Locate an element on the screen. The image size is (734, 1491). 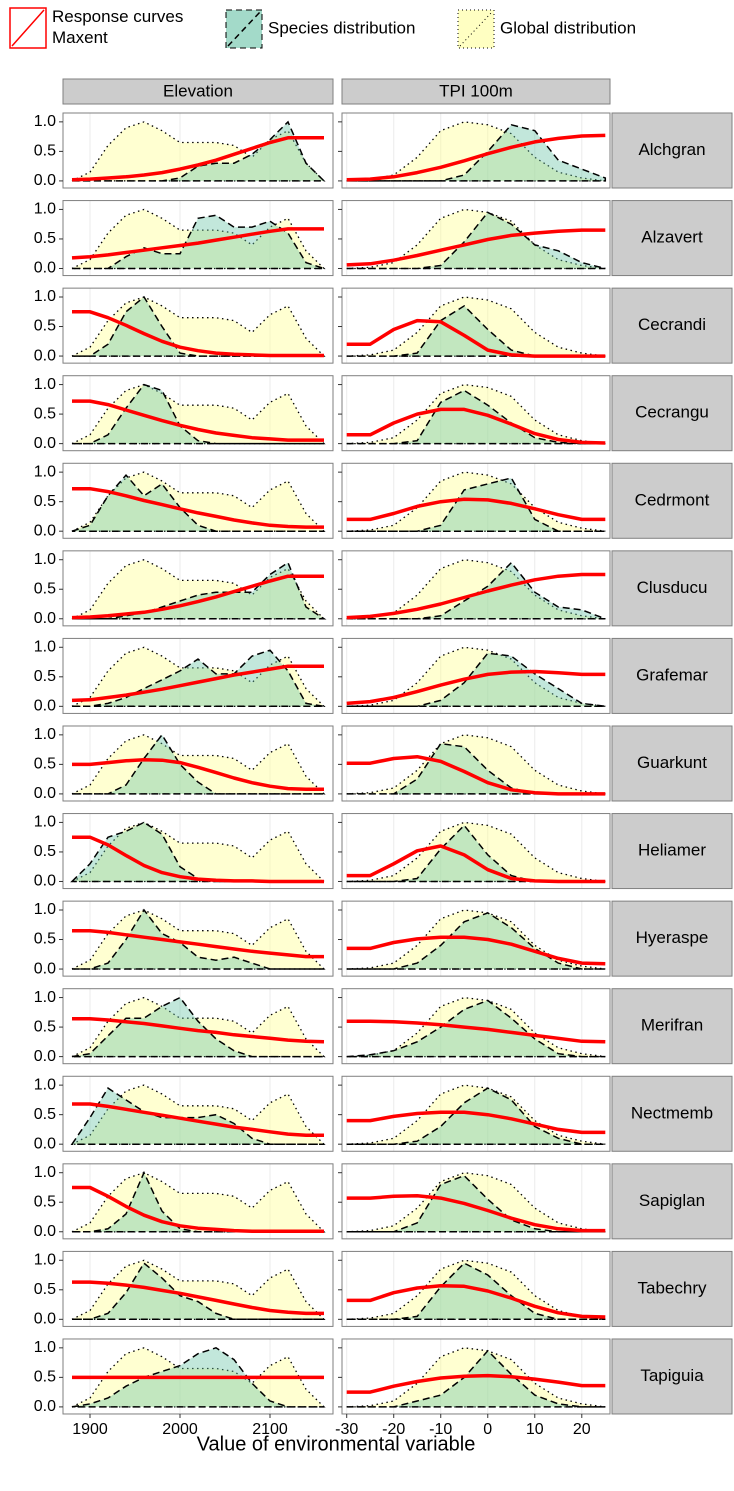
legend-label: Species distribution is located at coordinates (341, 27).